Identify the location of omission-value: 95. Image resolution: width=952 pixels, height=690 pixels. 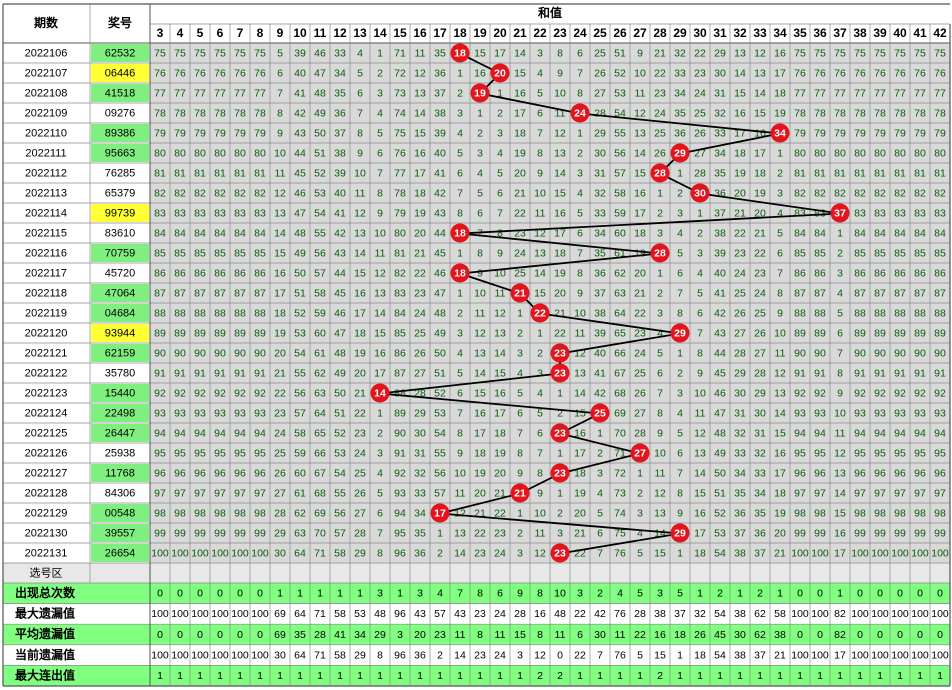
(400, 533).